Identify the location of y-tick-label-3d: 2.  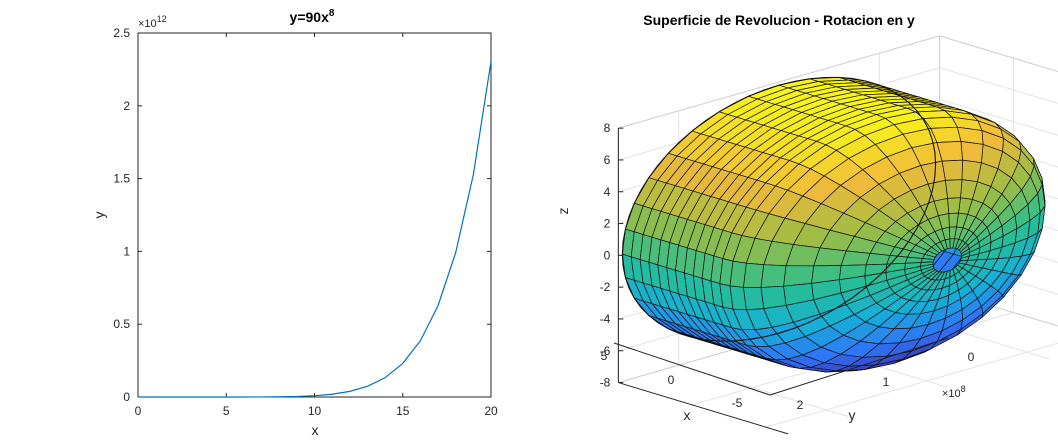
(800, 405).